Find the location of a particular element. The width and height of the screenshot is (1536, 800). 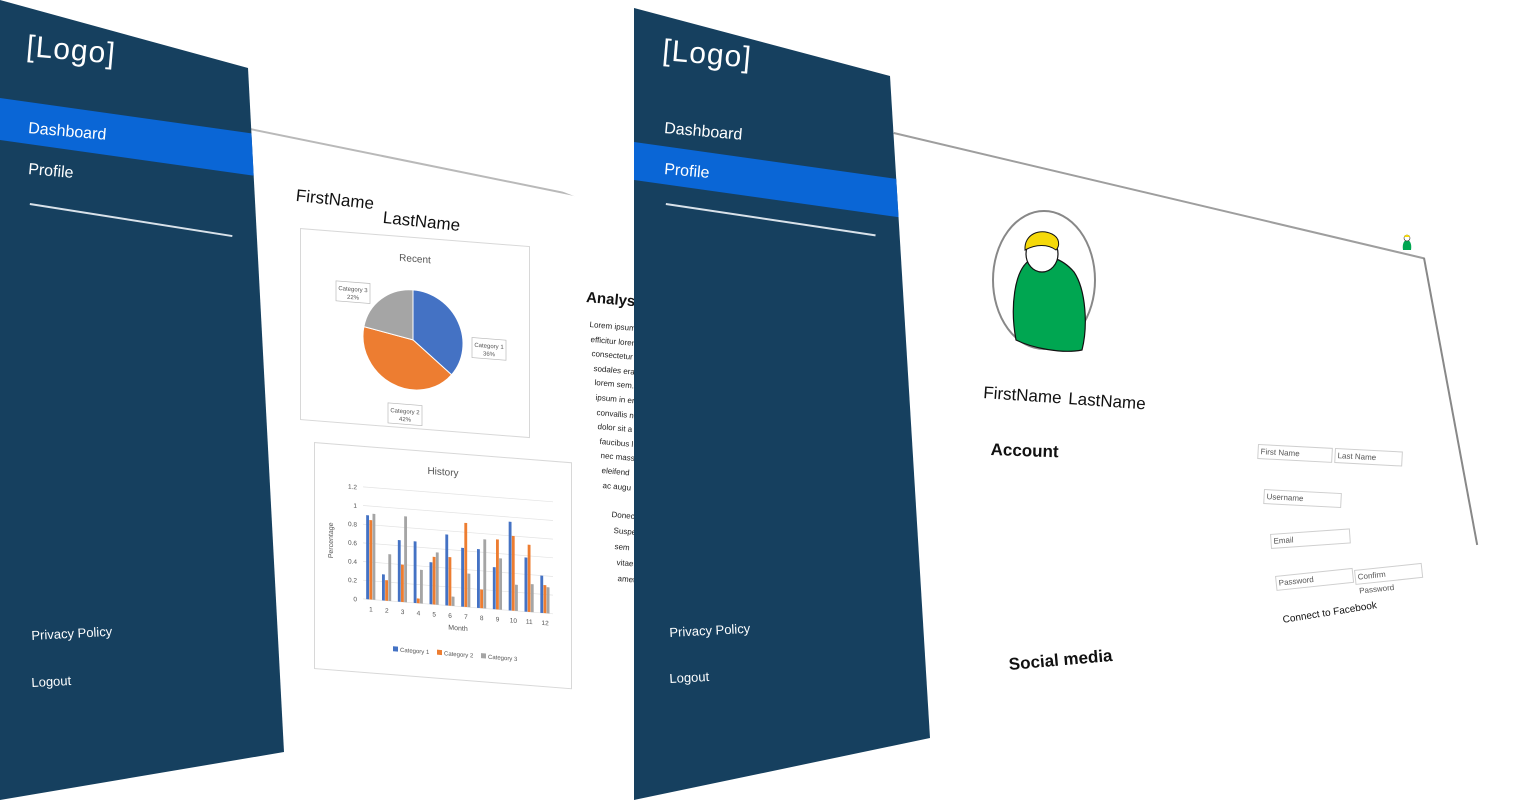

username-input: Username is located at coordinates (1302, 499).